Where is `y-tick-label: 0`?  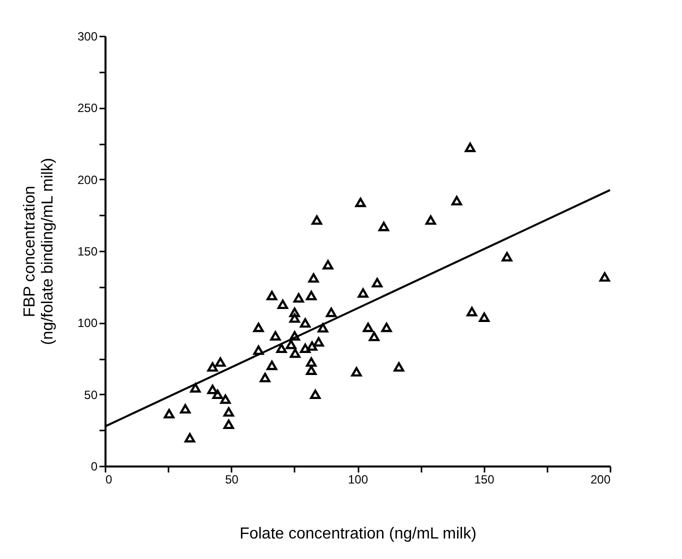
y-tick-label: 0 is located at coordinates (94, 467).